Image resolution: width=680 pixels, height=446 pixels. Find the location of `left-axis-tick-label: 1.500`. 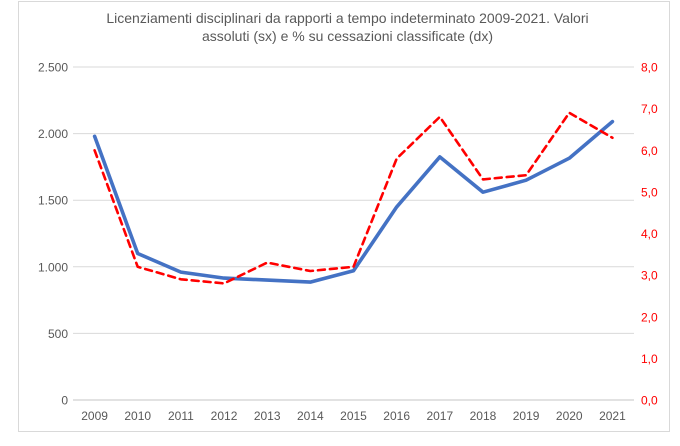

left-axis-tick-label: 1.500 is located at coordinates (53, 201).